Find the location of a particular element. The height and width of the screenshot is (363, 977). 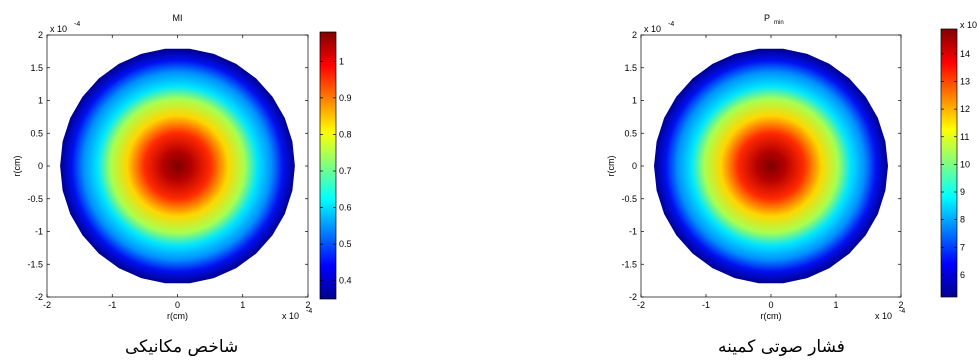

chart-title: MI is located at coordinates (178, 18).